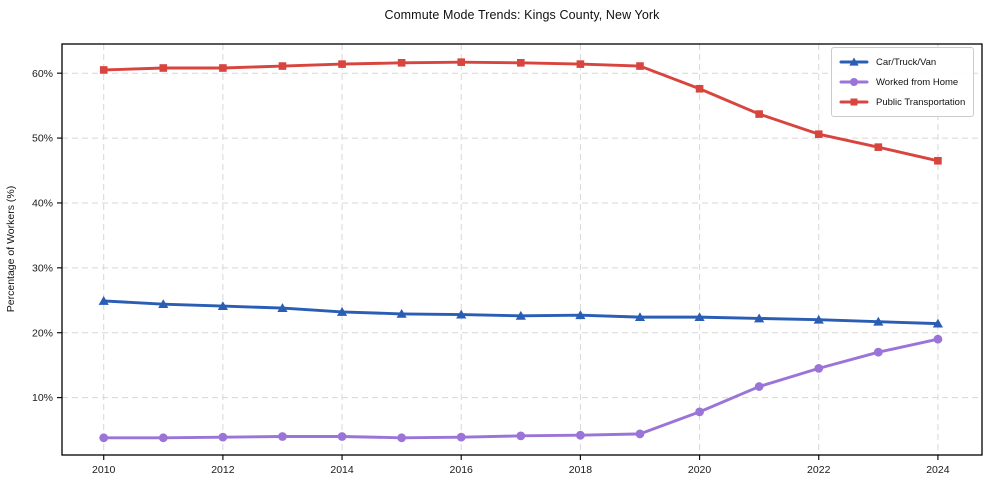 This screenshot has height=490, width=990. I want to click on legend-square-marker-icon, so click(854, 102).